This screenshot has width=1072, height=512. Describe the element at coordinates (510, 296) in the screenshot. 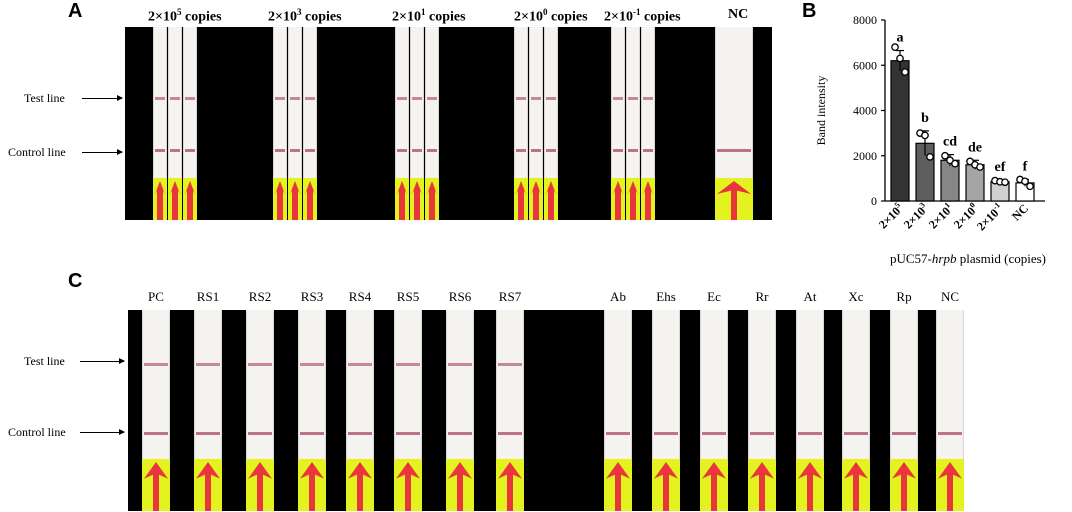

I see `strip-label-rs7: RS7` at that location.